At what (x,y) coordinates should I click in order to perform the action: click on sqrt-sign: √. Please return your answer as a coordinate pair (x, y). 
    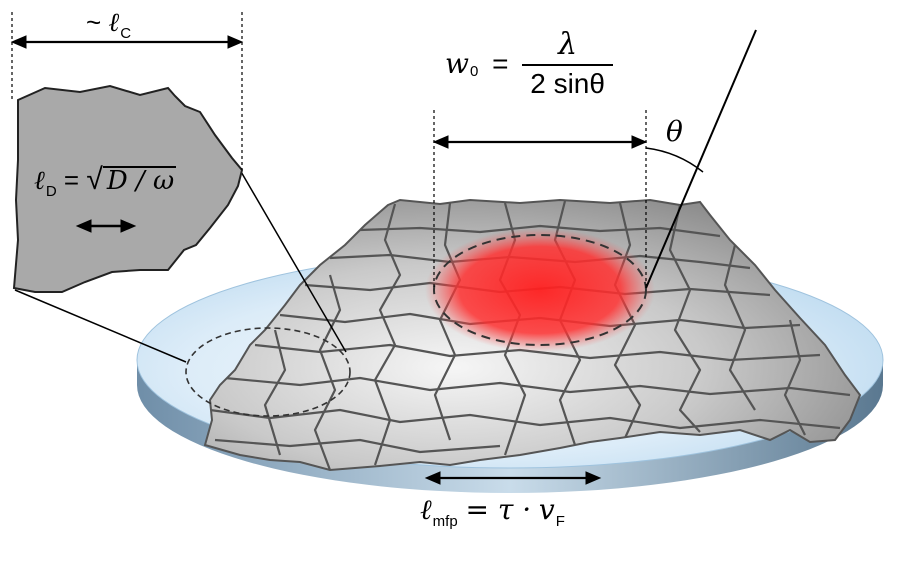
    Looking at the image, I should click on (94, 179).